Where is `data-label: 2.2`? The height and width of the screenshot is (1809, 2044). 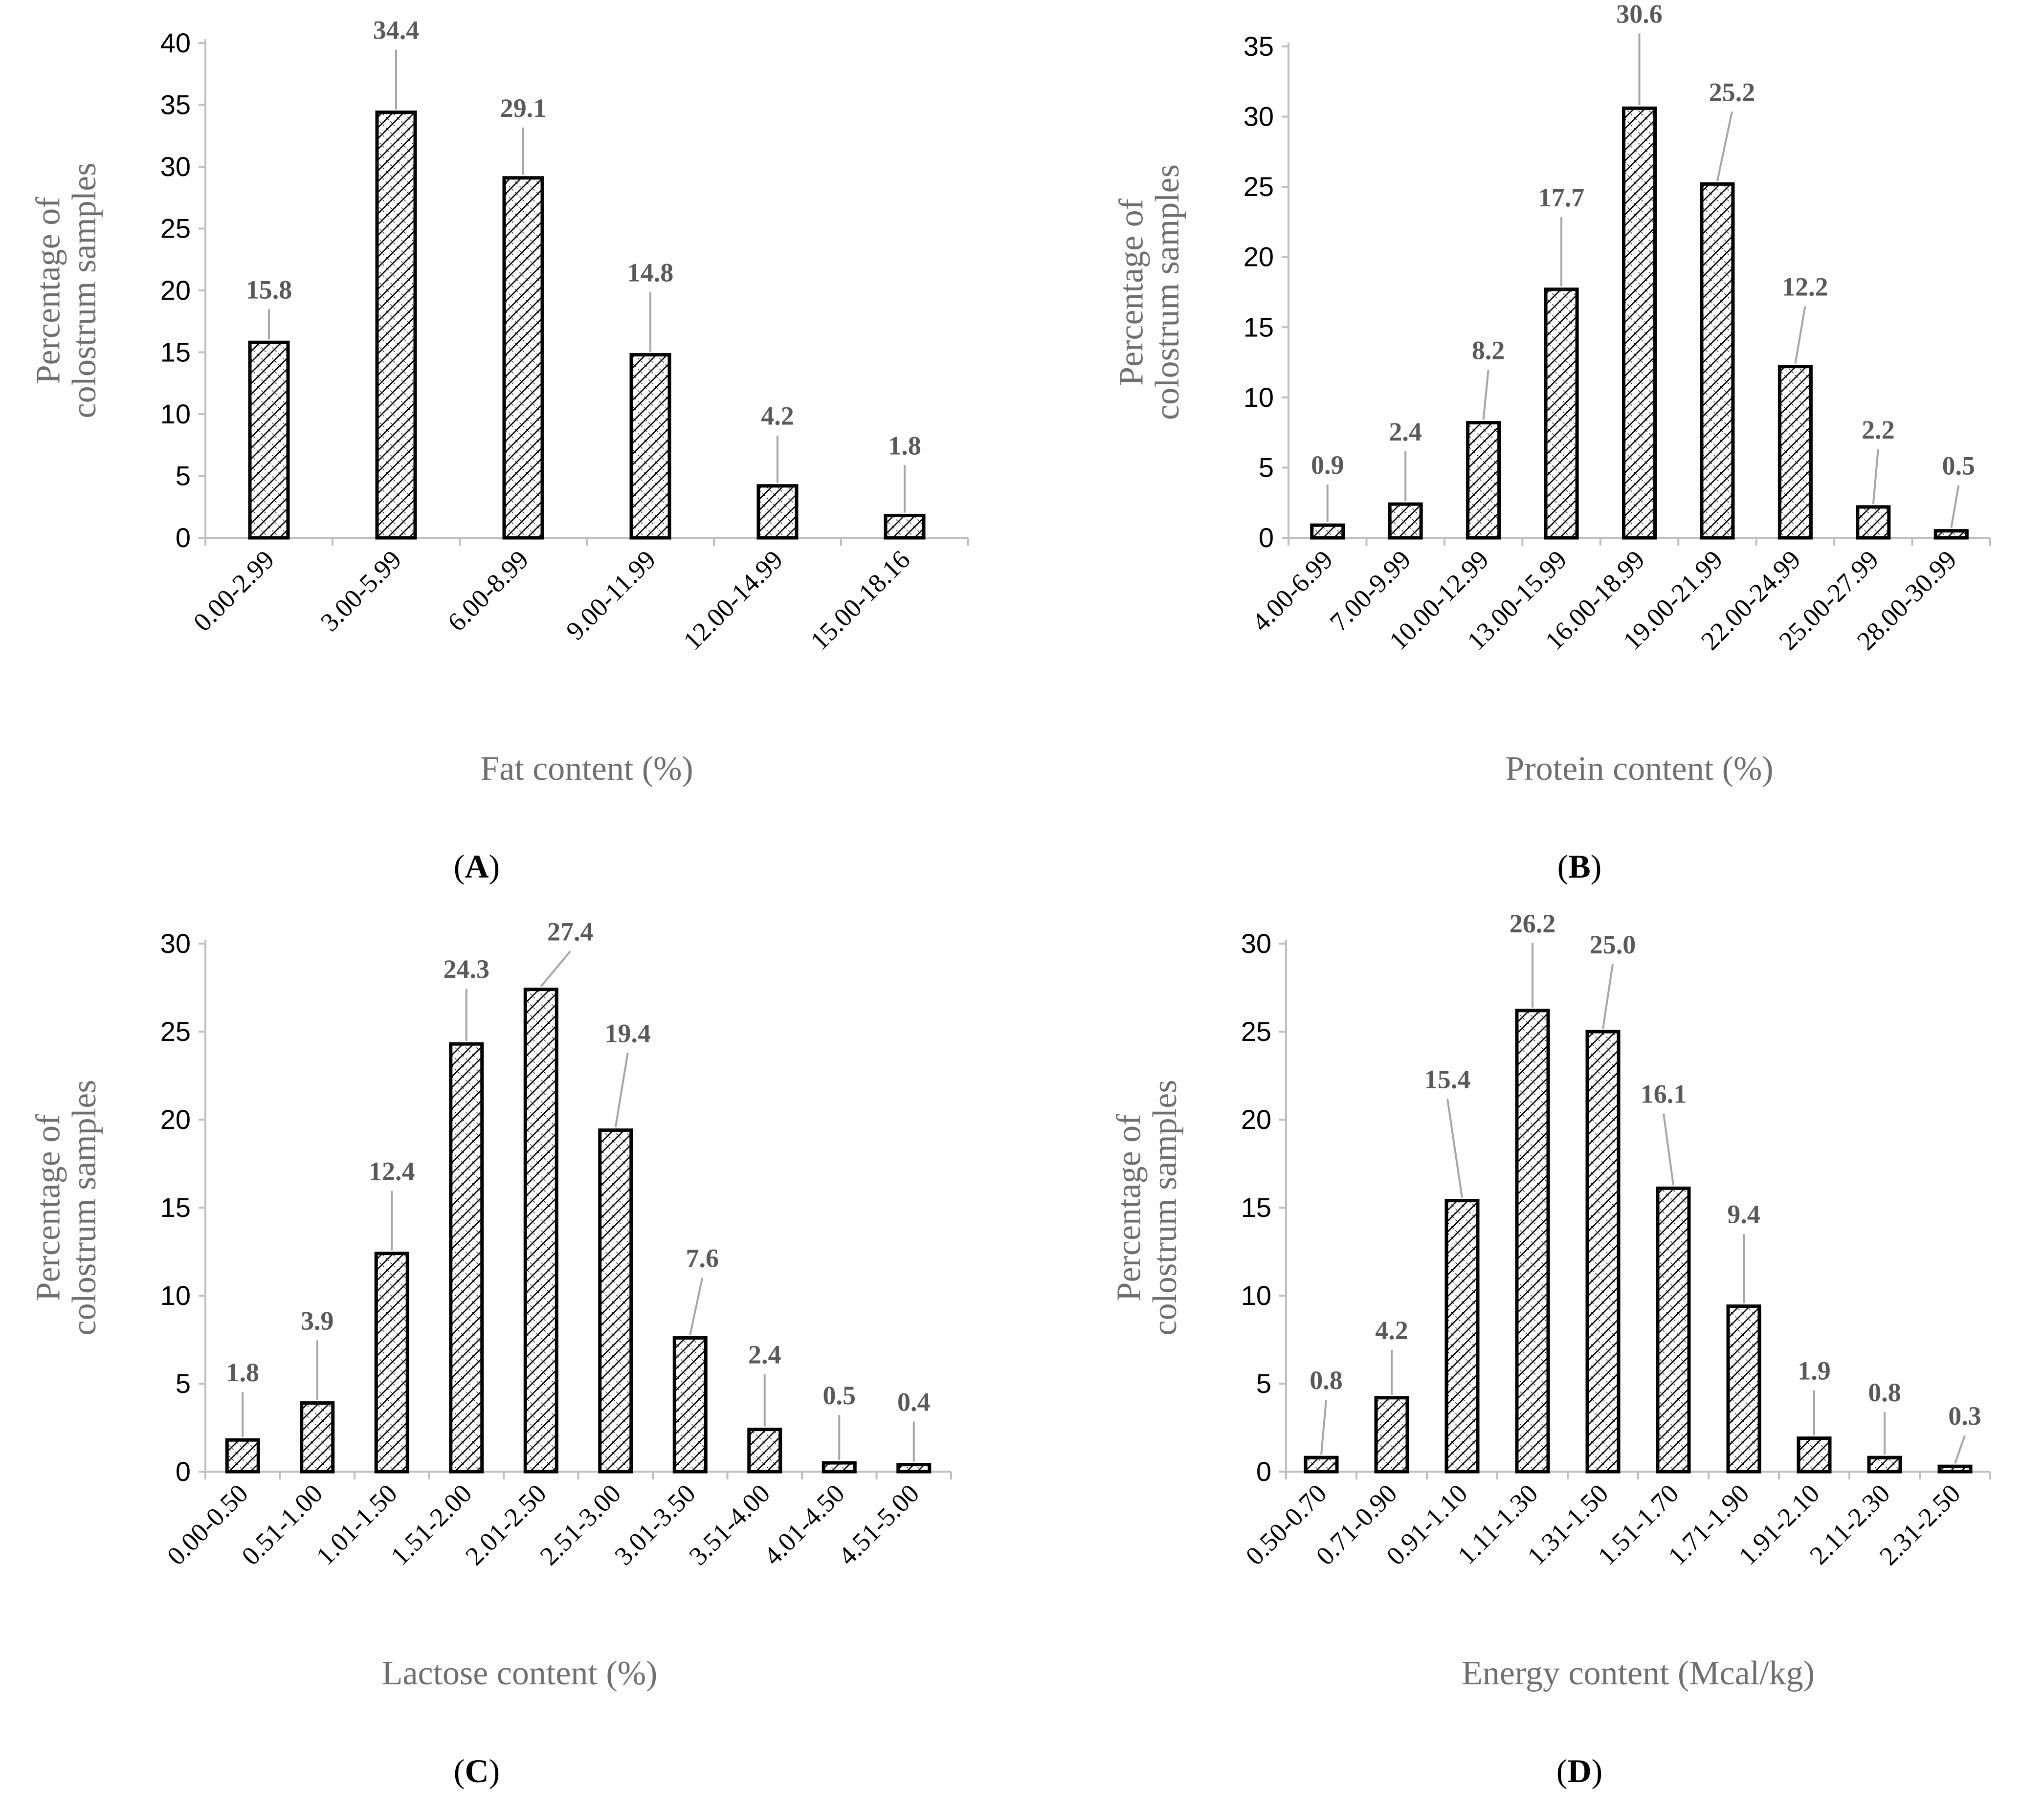 data-label: 2.2 is located at coordinates (1878, 429).